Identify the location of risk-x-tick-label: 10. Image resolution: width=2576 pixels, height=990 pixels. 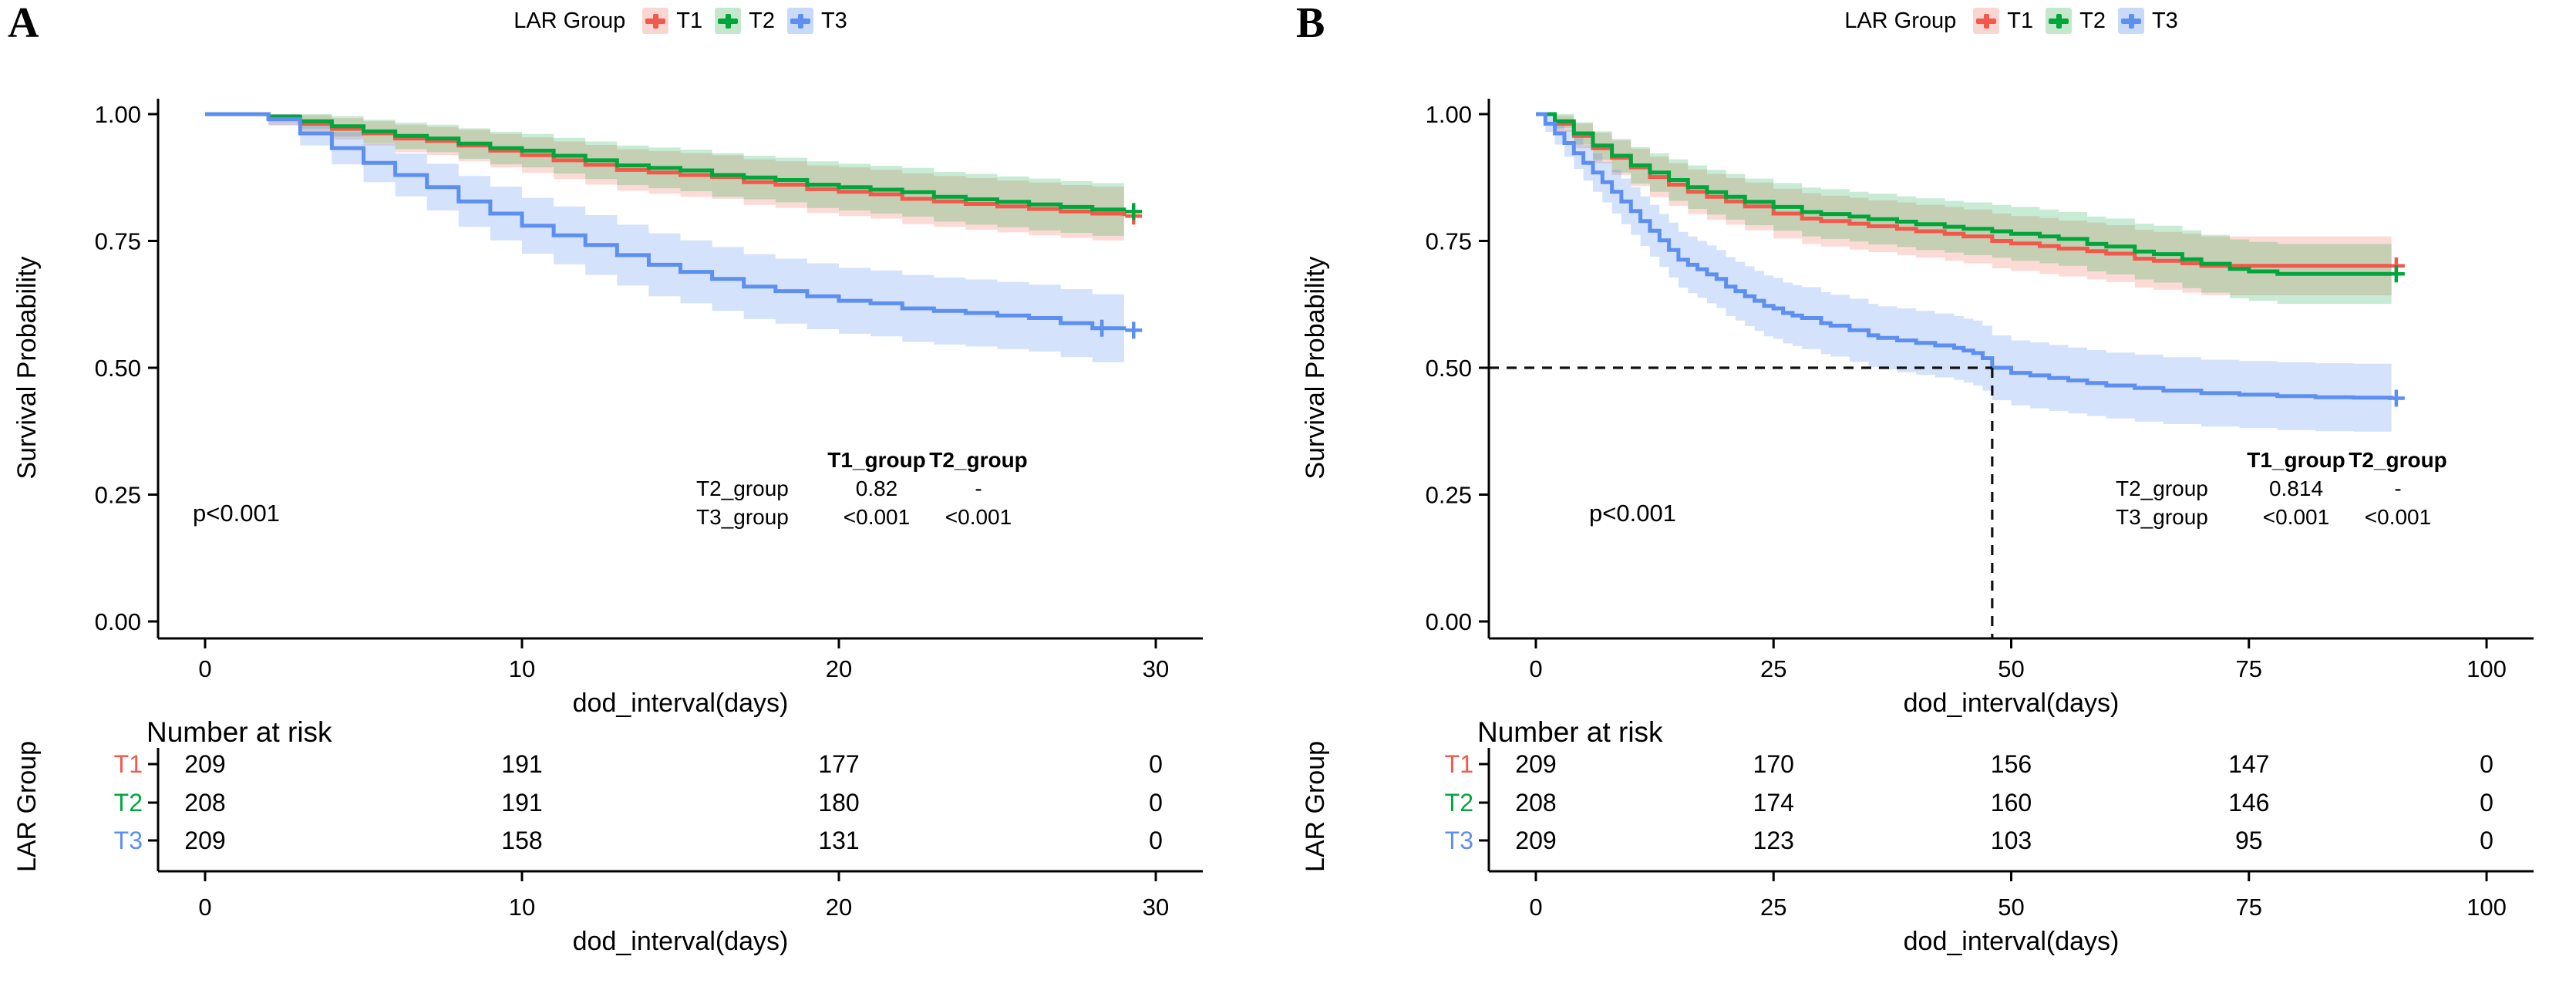
(522, 907).